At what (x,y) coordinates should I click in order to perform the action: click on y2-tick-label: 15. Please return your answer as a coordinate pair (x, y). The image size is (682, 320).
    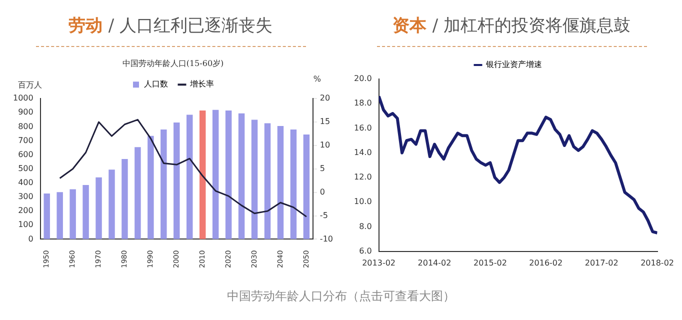
    Looking at the image, I should click on (324, 121).